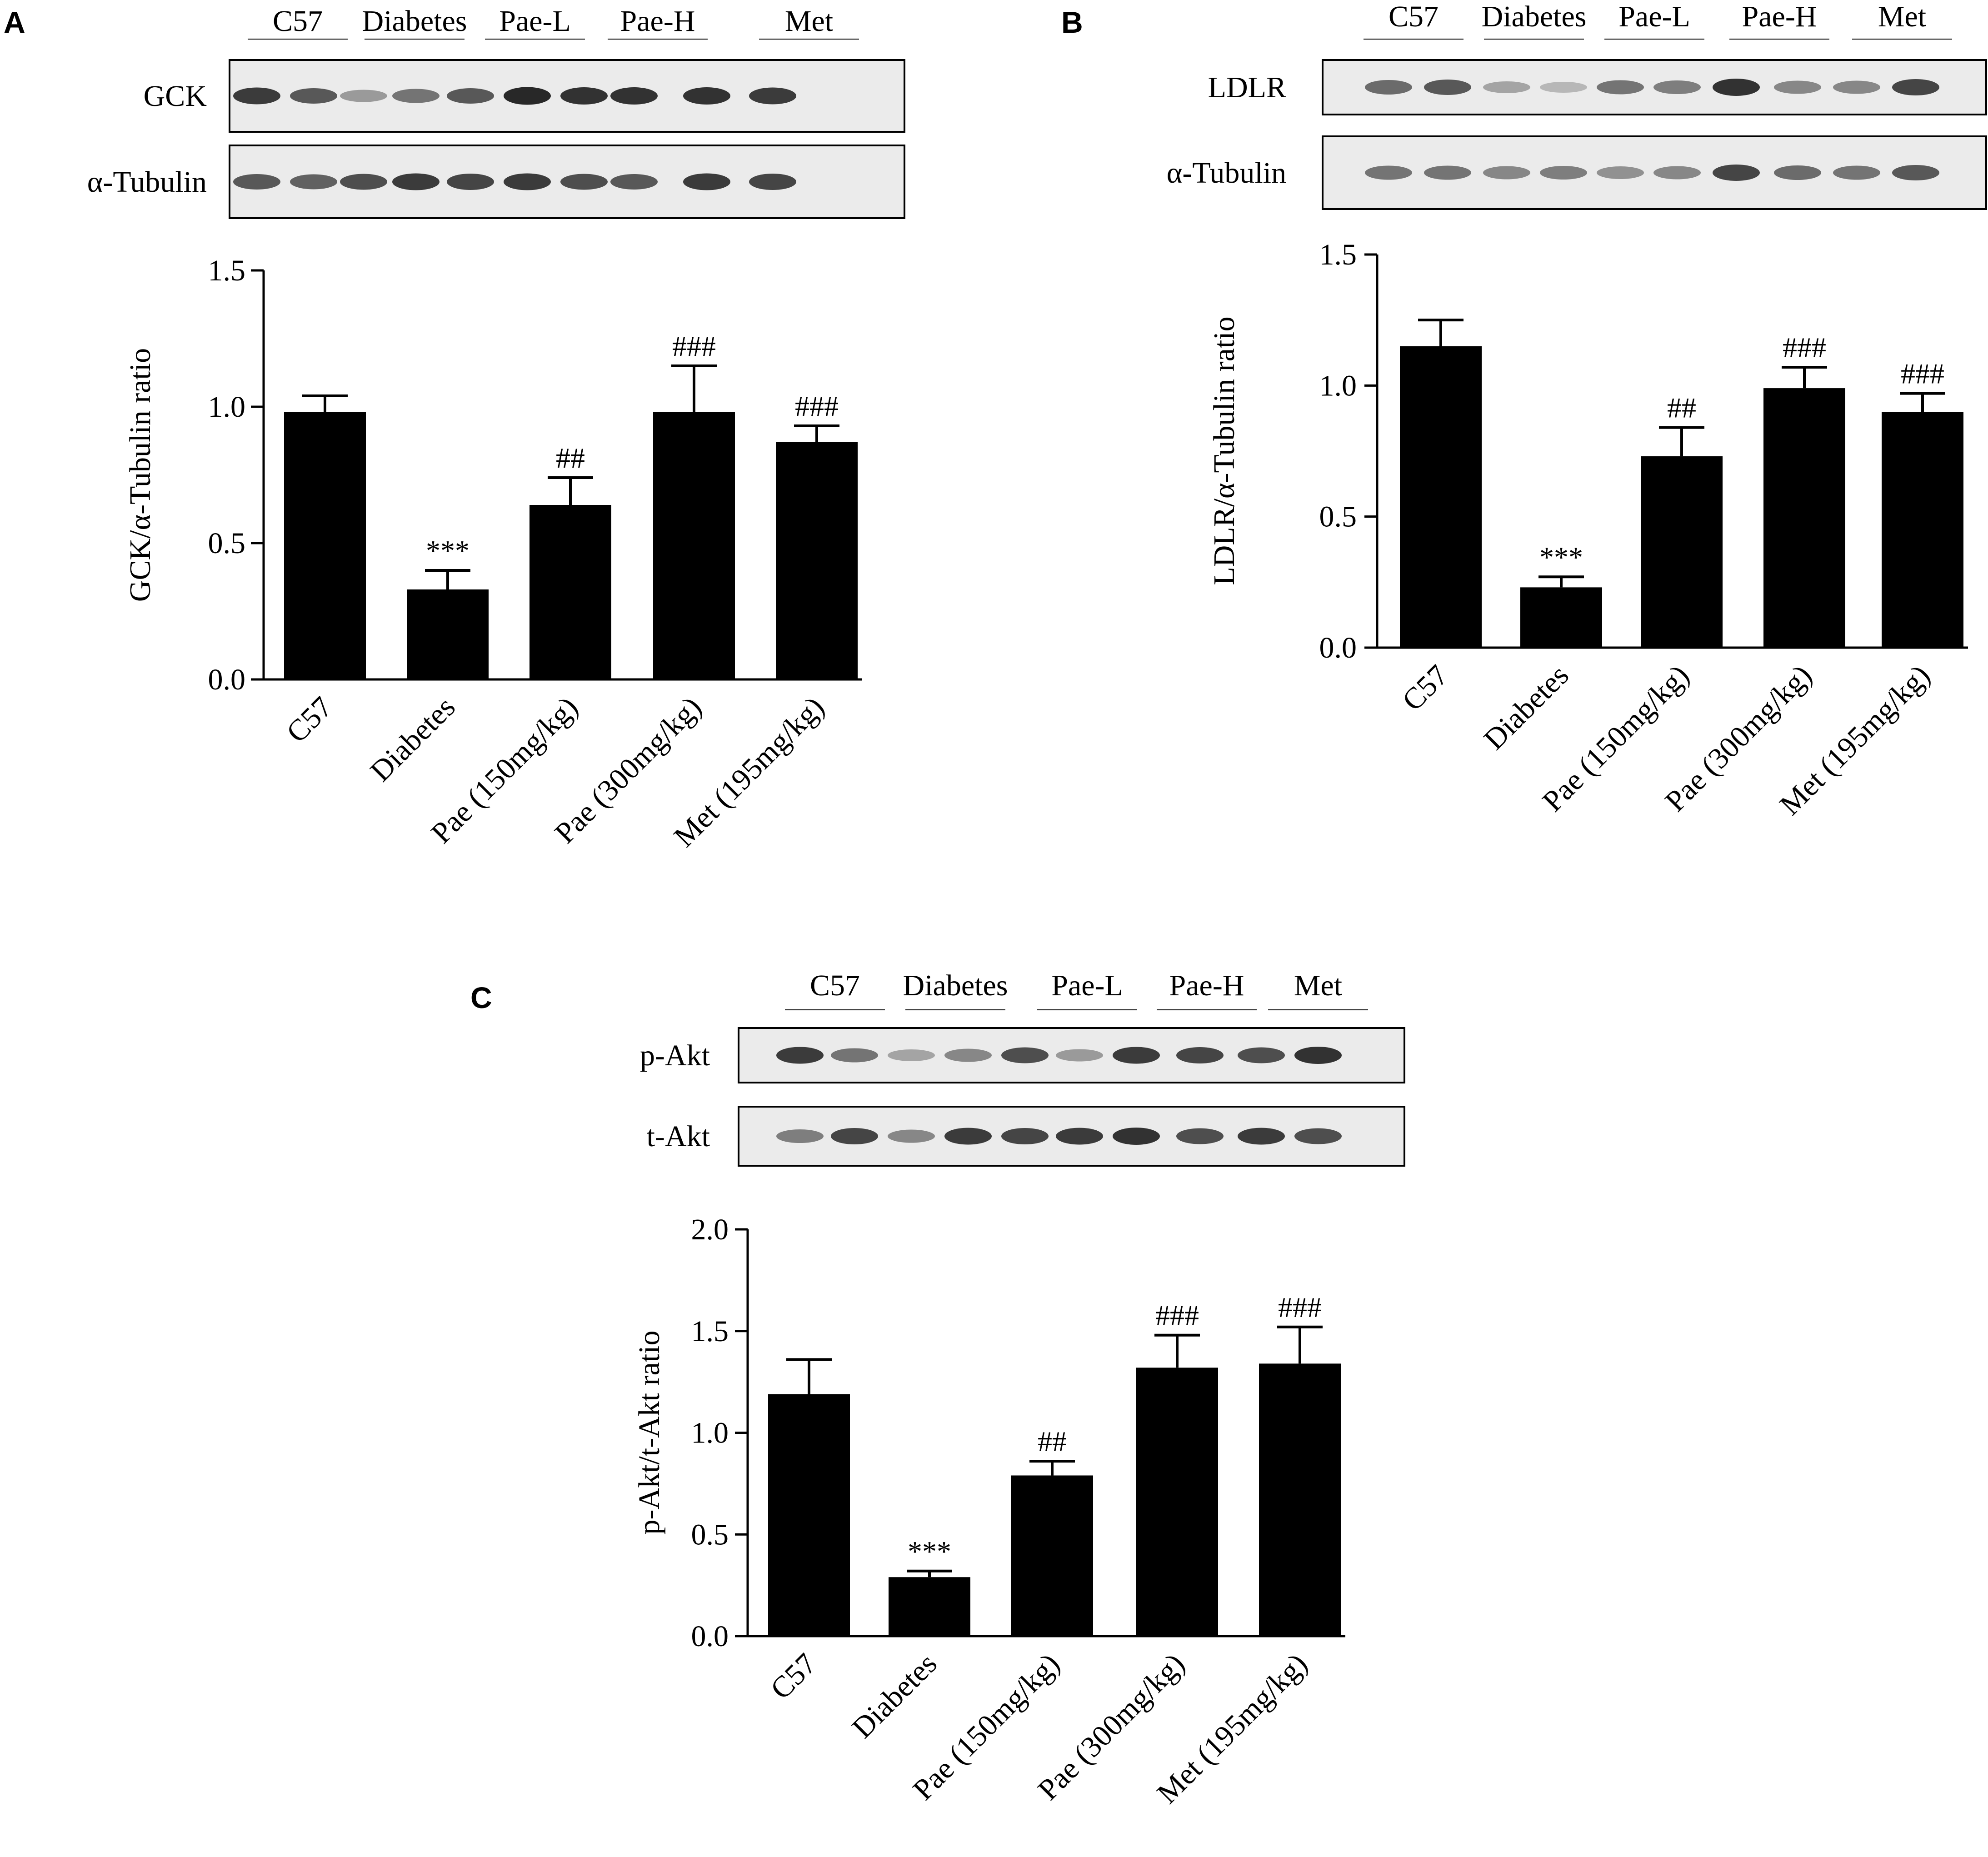  What do you see at coordinates (1072, 22) in the screenshot?
I see `panel-letter-b: B` at bounding box center [1072, 22].